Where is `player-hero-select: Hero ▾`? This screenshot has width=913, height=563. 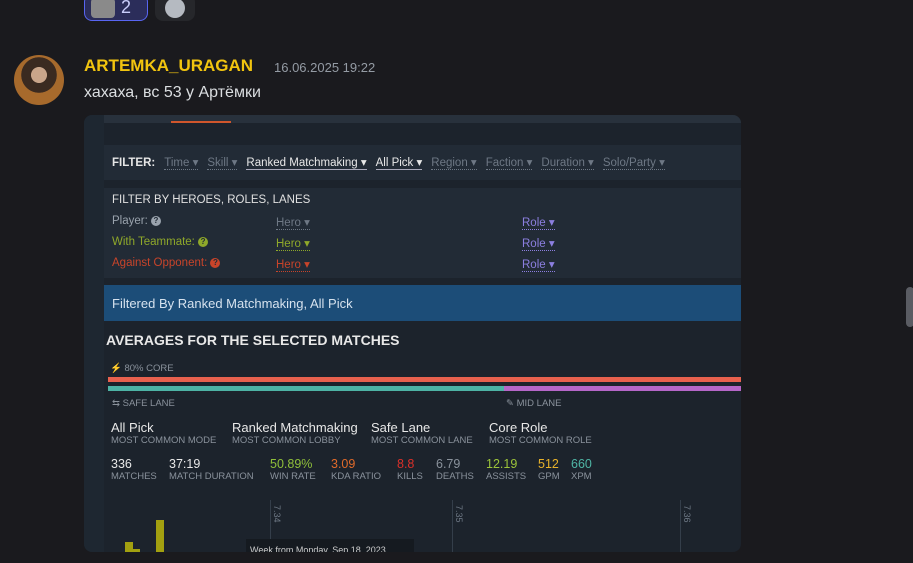
player-hero-select: Hero ▾ is located at coordinates (293, 223).